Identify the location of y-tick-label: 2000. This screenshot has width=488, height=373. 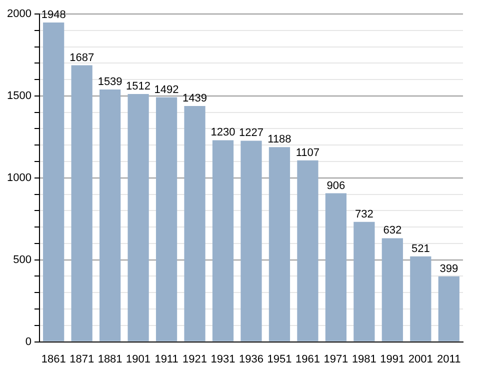
(19, 14).